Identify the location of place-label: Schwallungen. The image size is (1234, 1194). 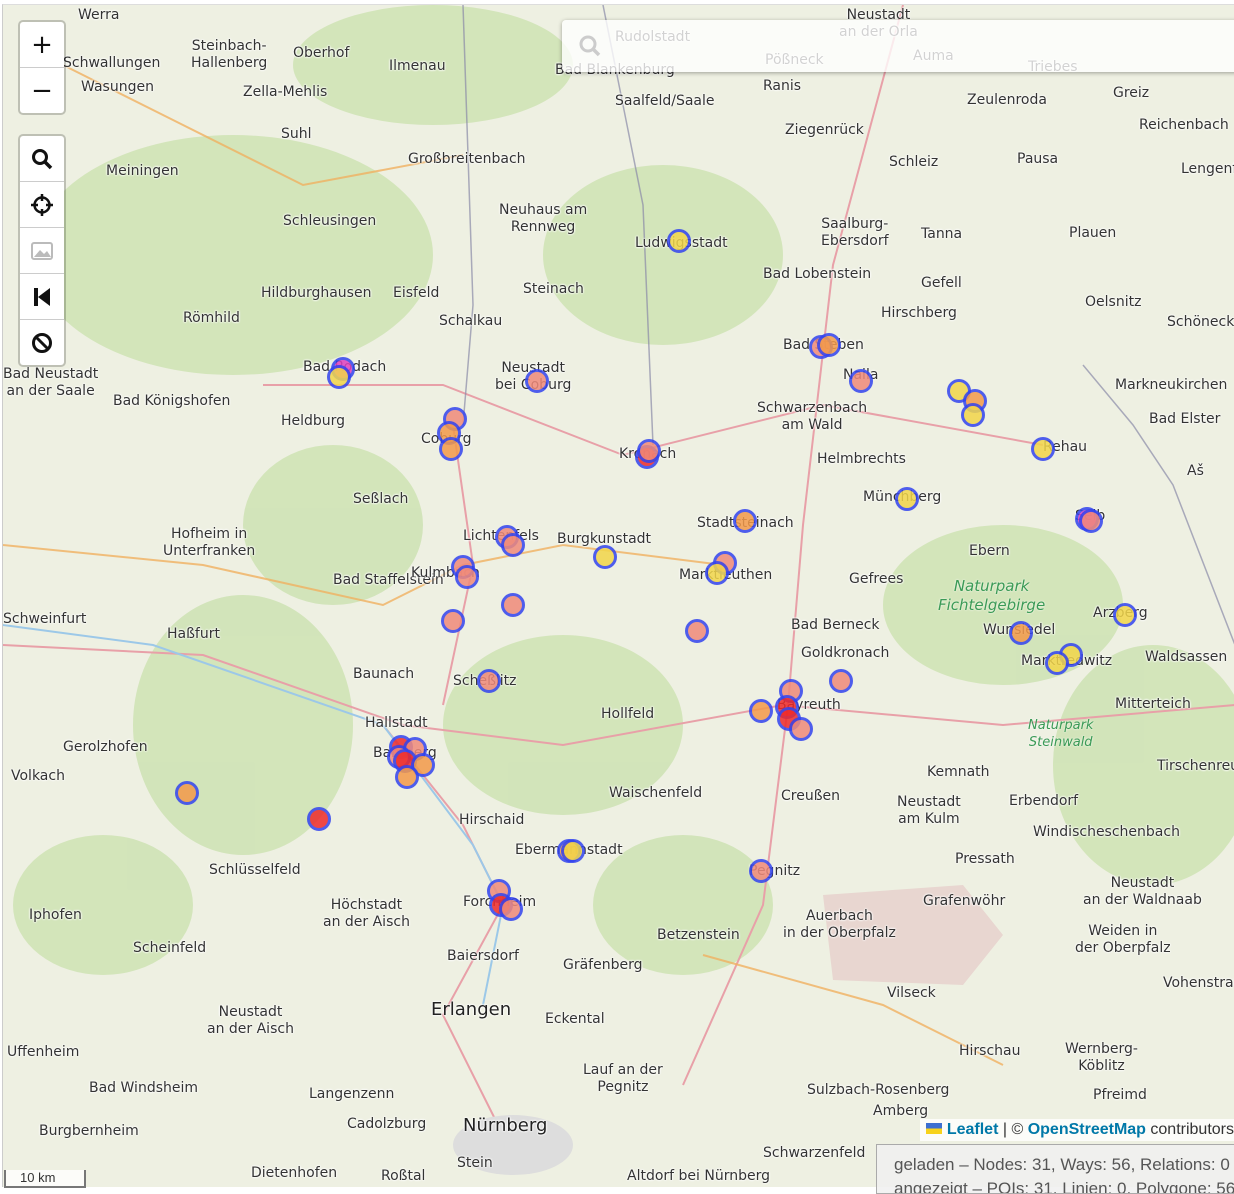
(112, 63).